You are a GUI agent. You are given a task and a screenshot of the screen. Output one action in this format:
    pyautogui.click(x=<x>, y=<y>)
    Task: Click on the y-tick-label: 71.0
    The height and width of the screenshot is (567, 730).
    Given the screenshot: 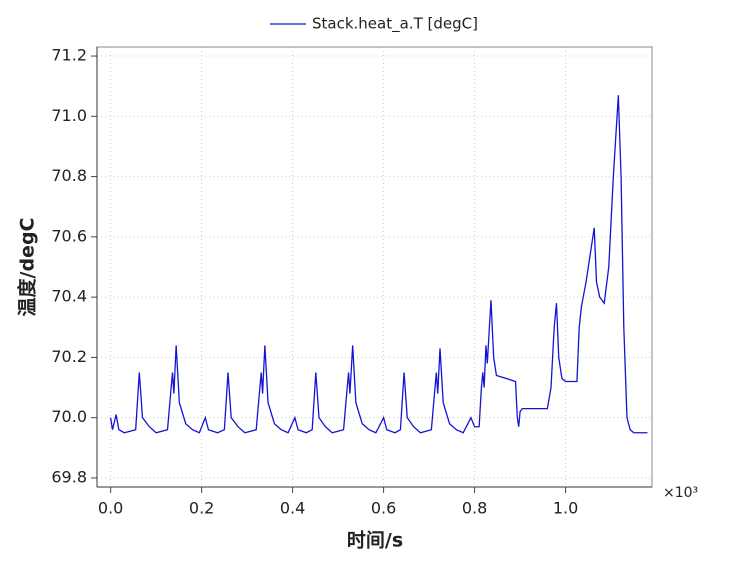 What is the action you would take?
    pyautogui.click(x=69, y=115)
    